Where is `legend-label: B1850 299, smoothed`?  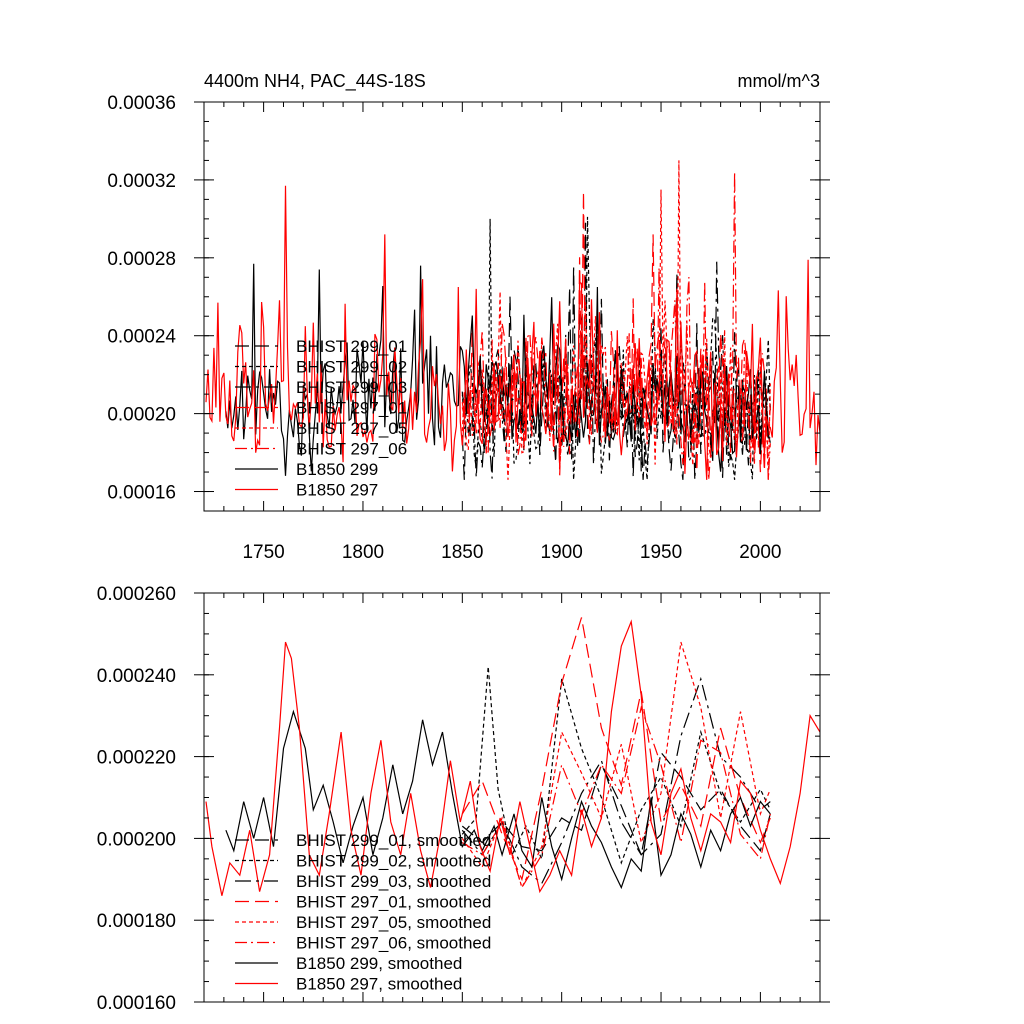 legend-label: B1850 299, smoothed is located at coordinates (379, 963).